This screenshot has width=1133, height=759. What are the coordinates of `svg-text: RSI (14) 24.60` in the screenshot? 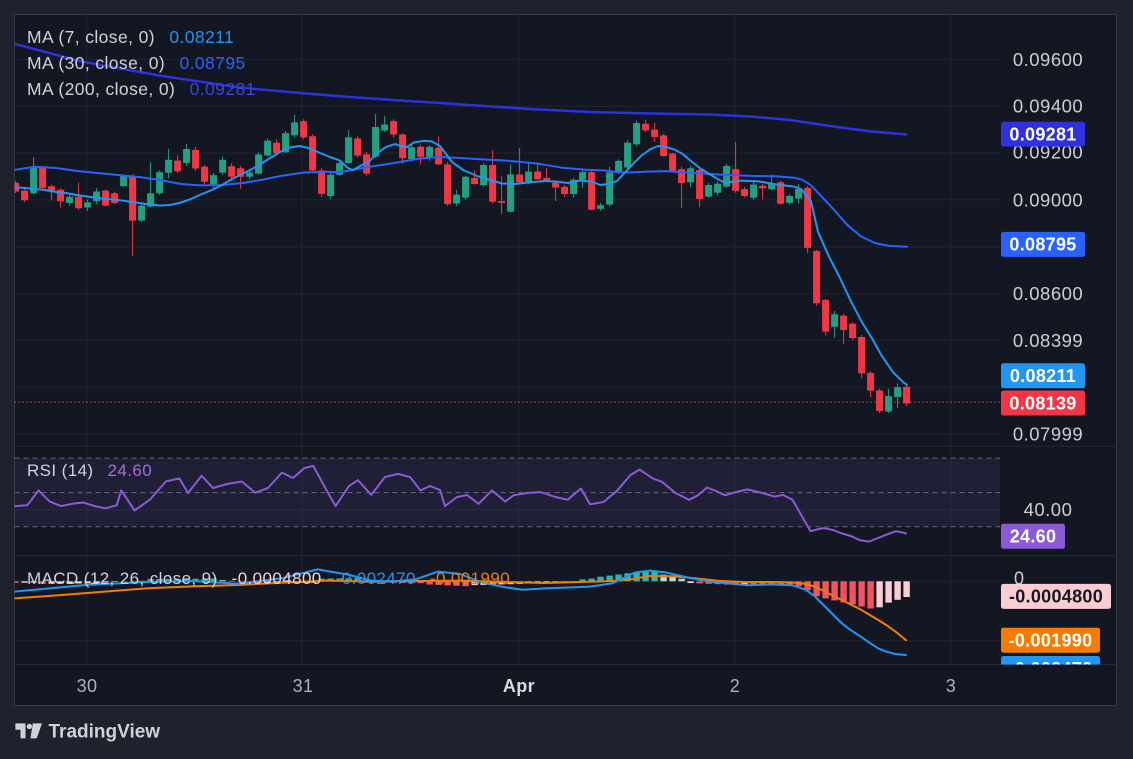 It's located at (89, 470).